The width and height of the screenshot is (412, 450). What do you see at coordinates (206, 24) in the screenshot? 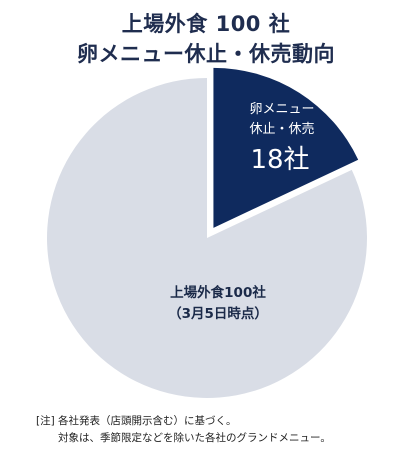
I see `chart-title: 上場外食 100 社` at bounding box center [206, 24].